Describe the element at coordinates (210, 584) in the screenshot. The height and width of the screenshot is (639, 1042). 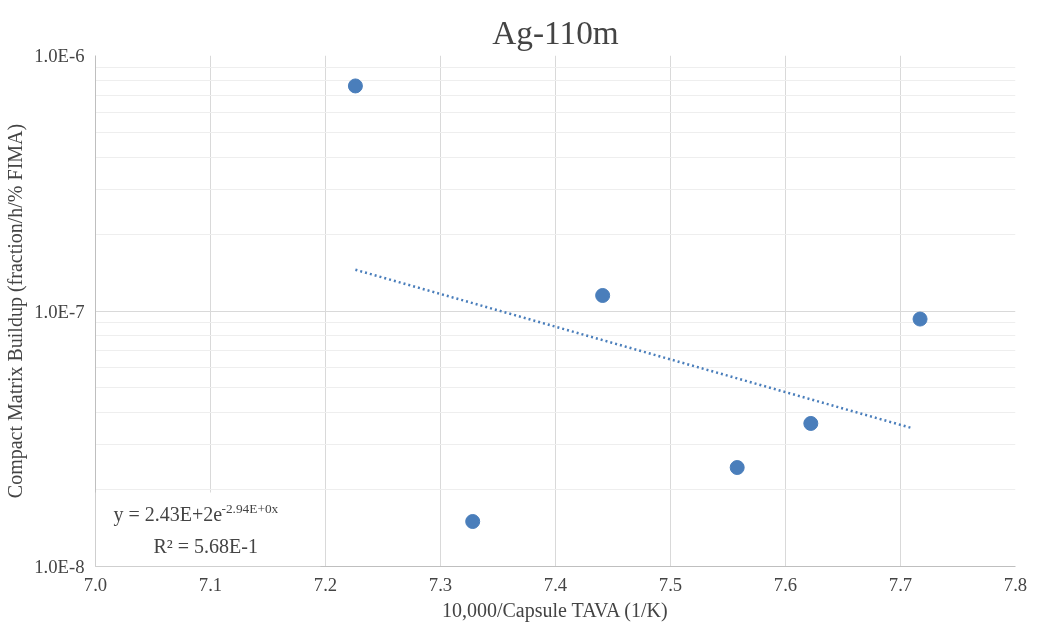
I see `x-tick-label: 7.1` at that location.